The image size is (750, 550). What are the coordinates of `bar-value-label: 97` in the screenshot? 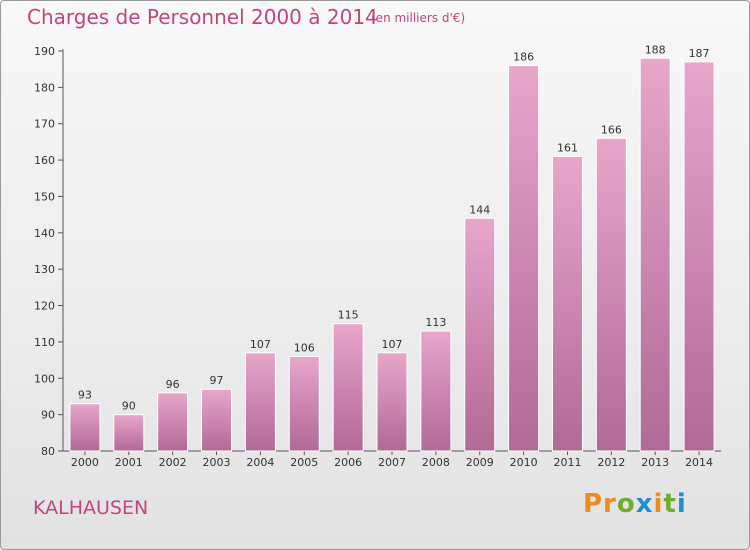 It's located at (217, 380).